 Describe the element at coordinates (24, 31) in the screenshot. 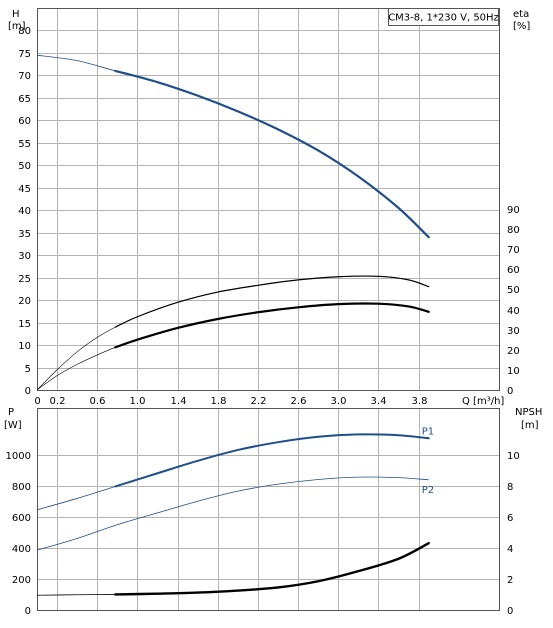

I see `h-tick-label: 80` at that location.